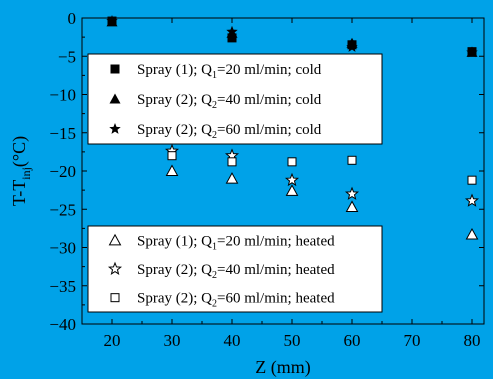 This screenshot has height=379, width=493. I want to click on legend-label-post: =40 ml/min; heated, so click(276, 270).